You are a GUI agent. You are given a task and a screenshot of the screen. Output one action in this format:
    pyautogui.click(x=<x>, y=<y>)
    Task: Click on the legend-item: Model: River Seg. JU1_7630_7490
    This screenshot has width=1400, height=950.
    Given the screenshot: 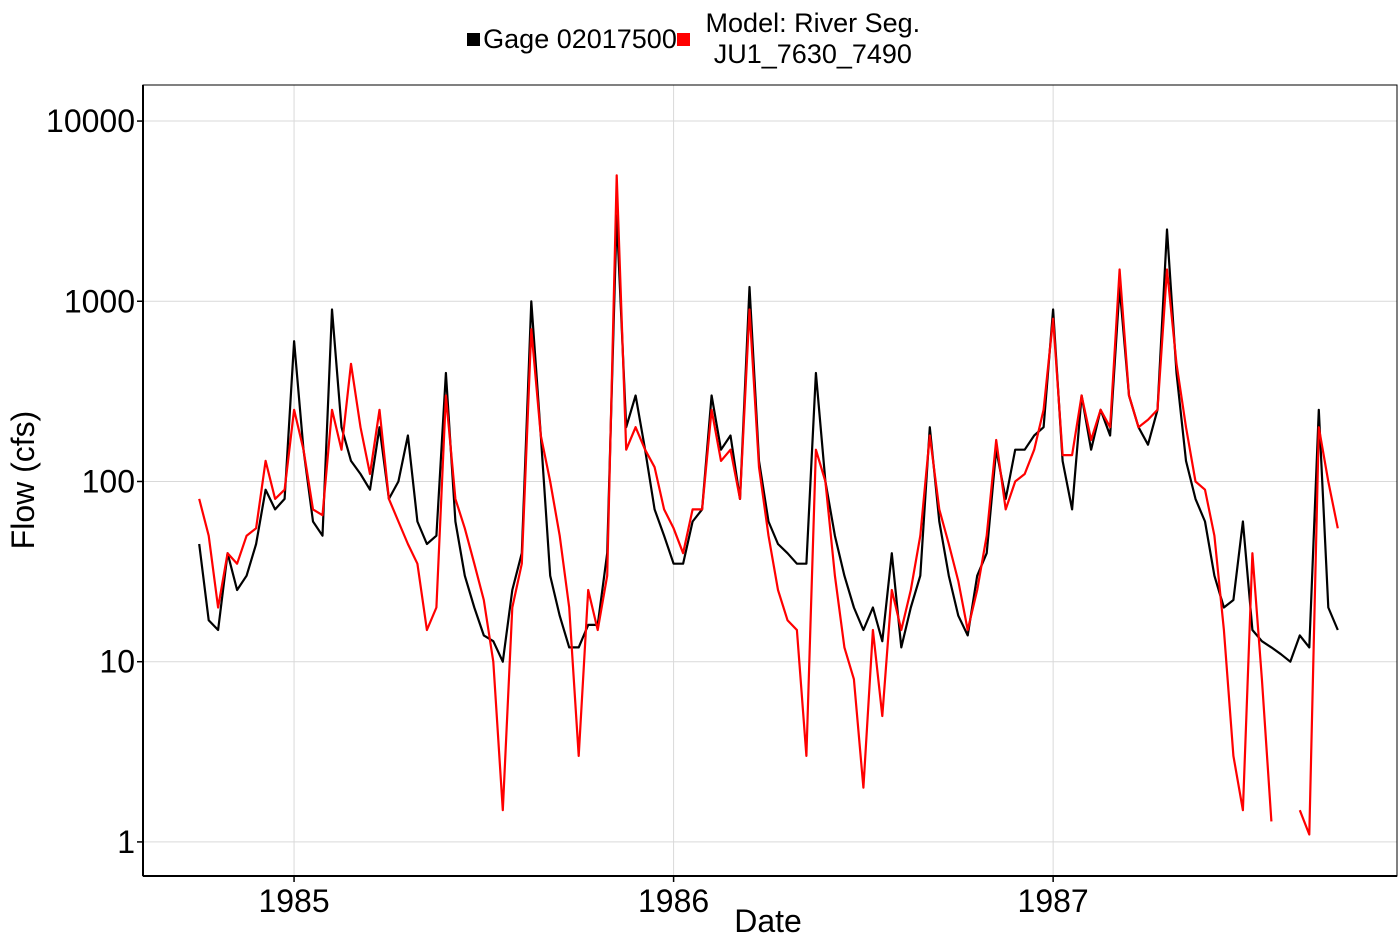 What is the action you would take?
    pyautogui.click(x=804, y=39)
    